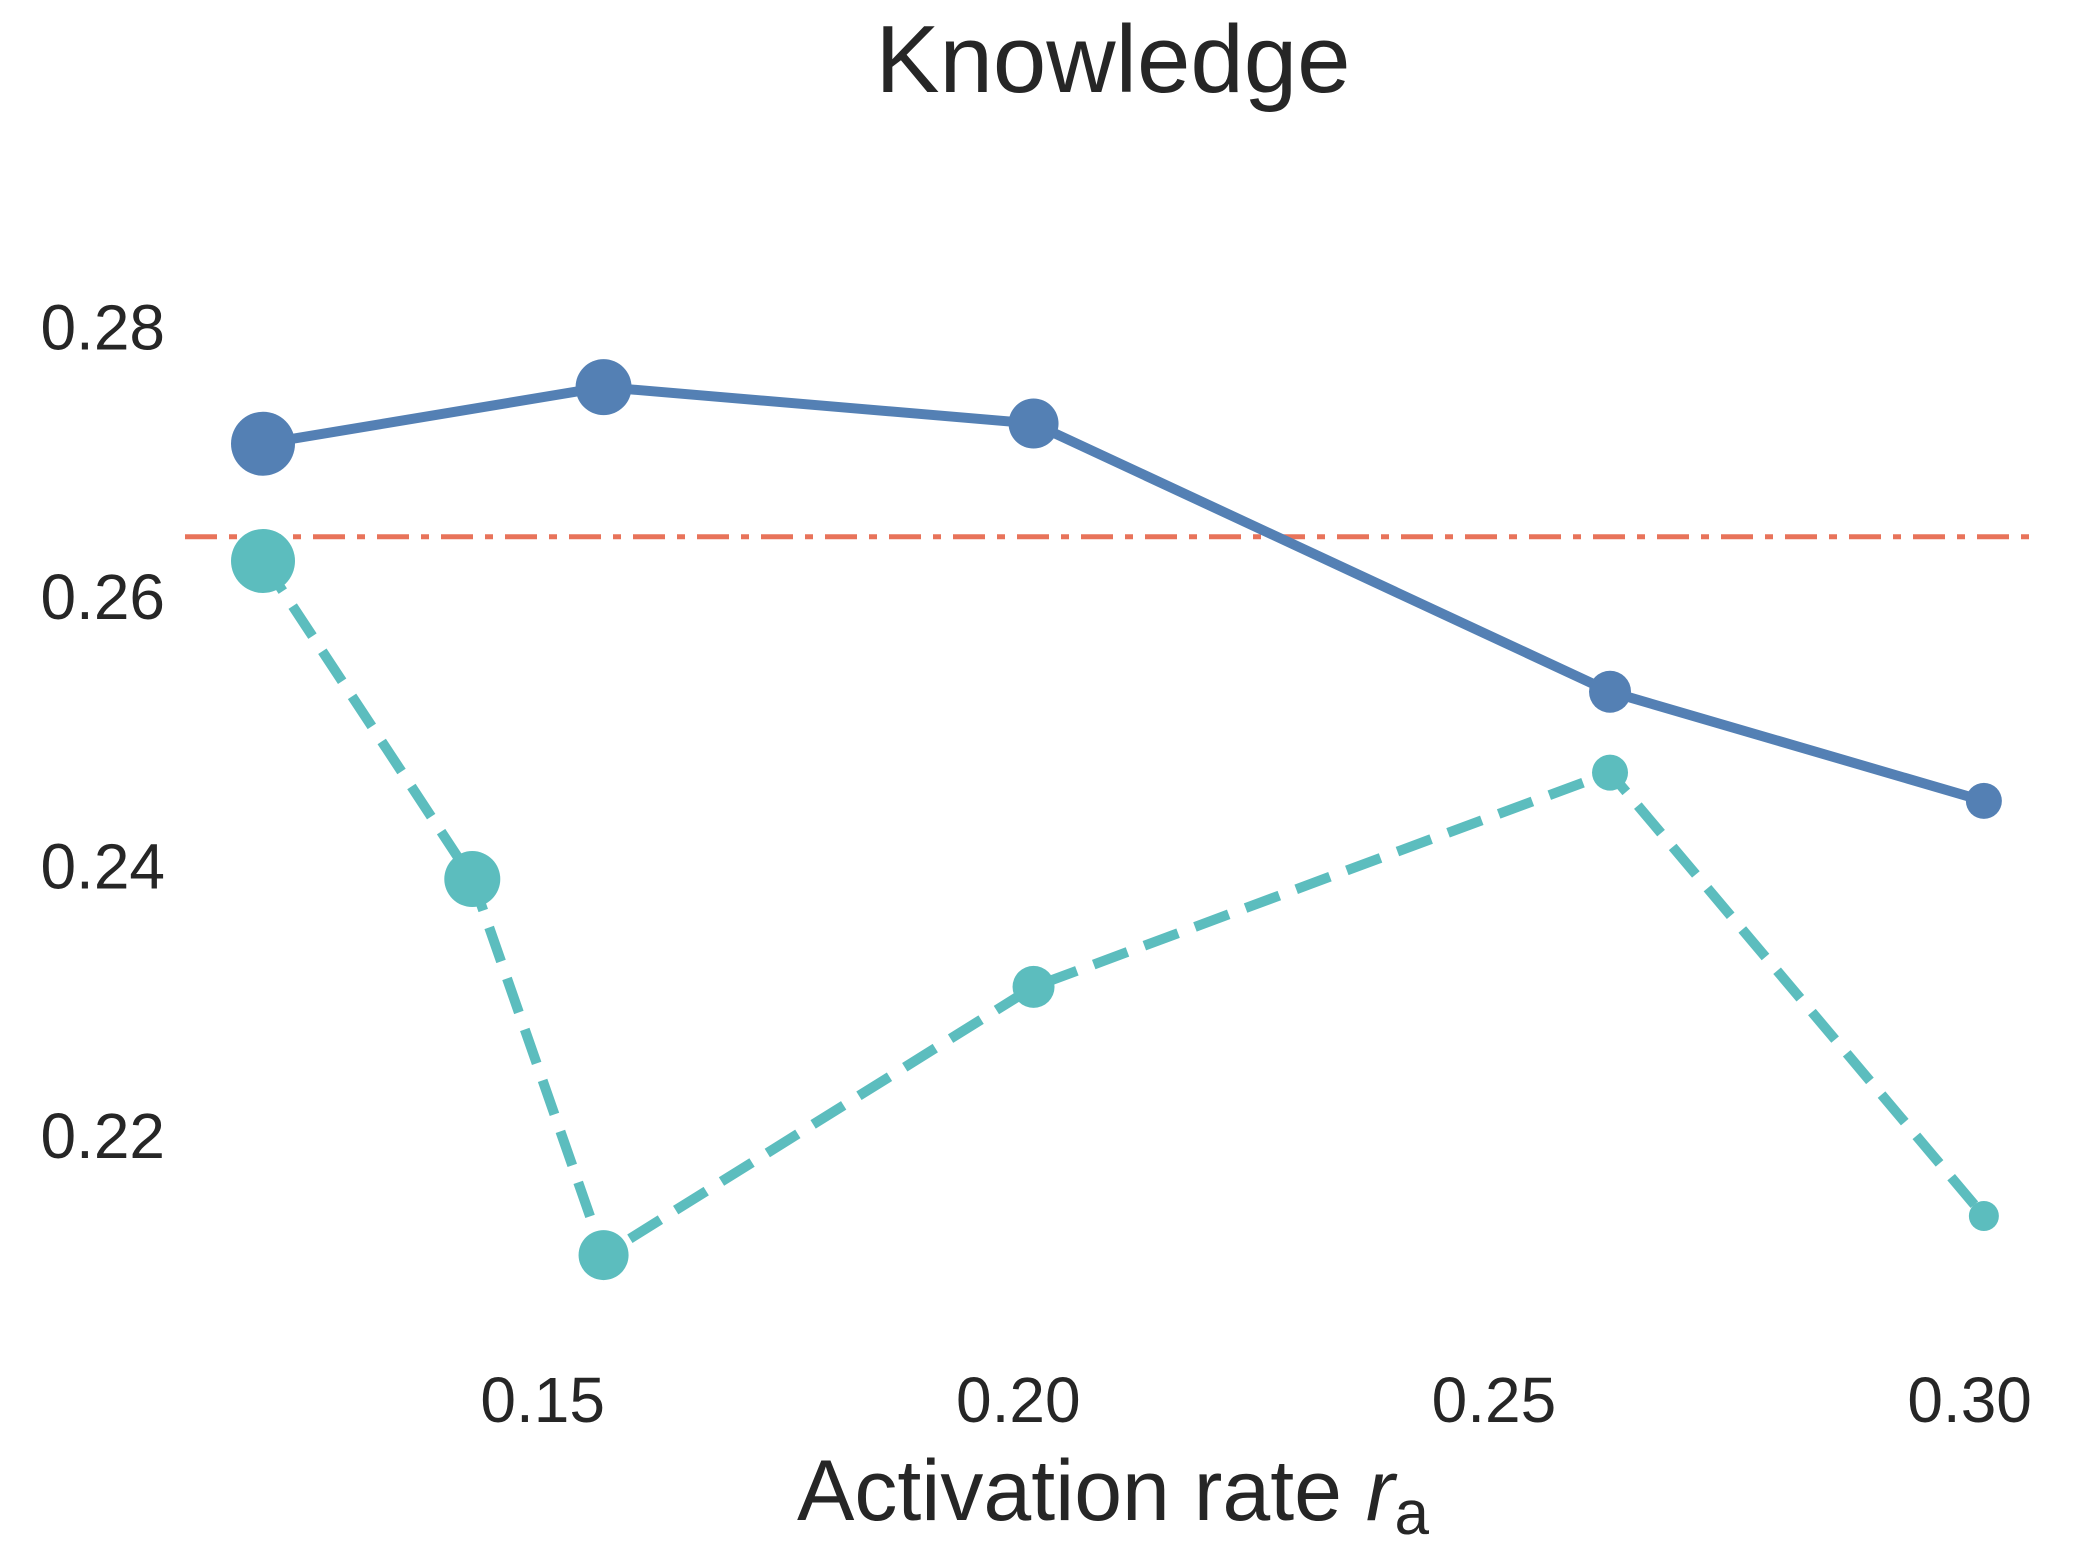  Describe the element at coordinates (1112, 59) in the screenshot. I see `chart-title: Knowledge` at that location.